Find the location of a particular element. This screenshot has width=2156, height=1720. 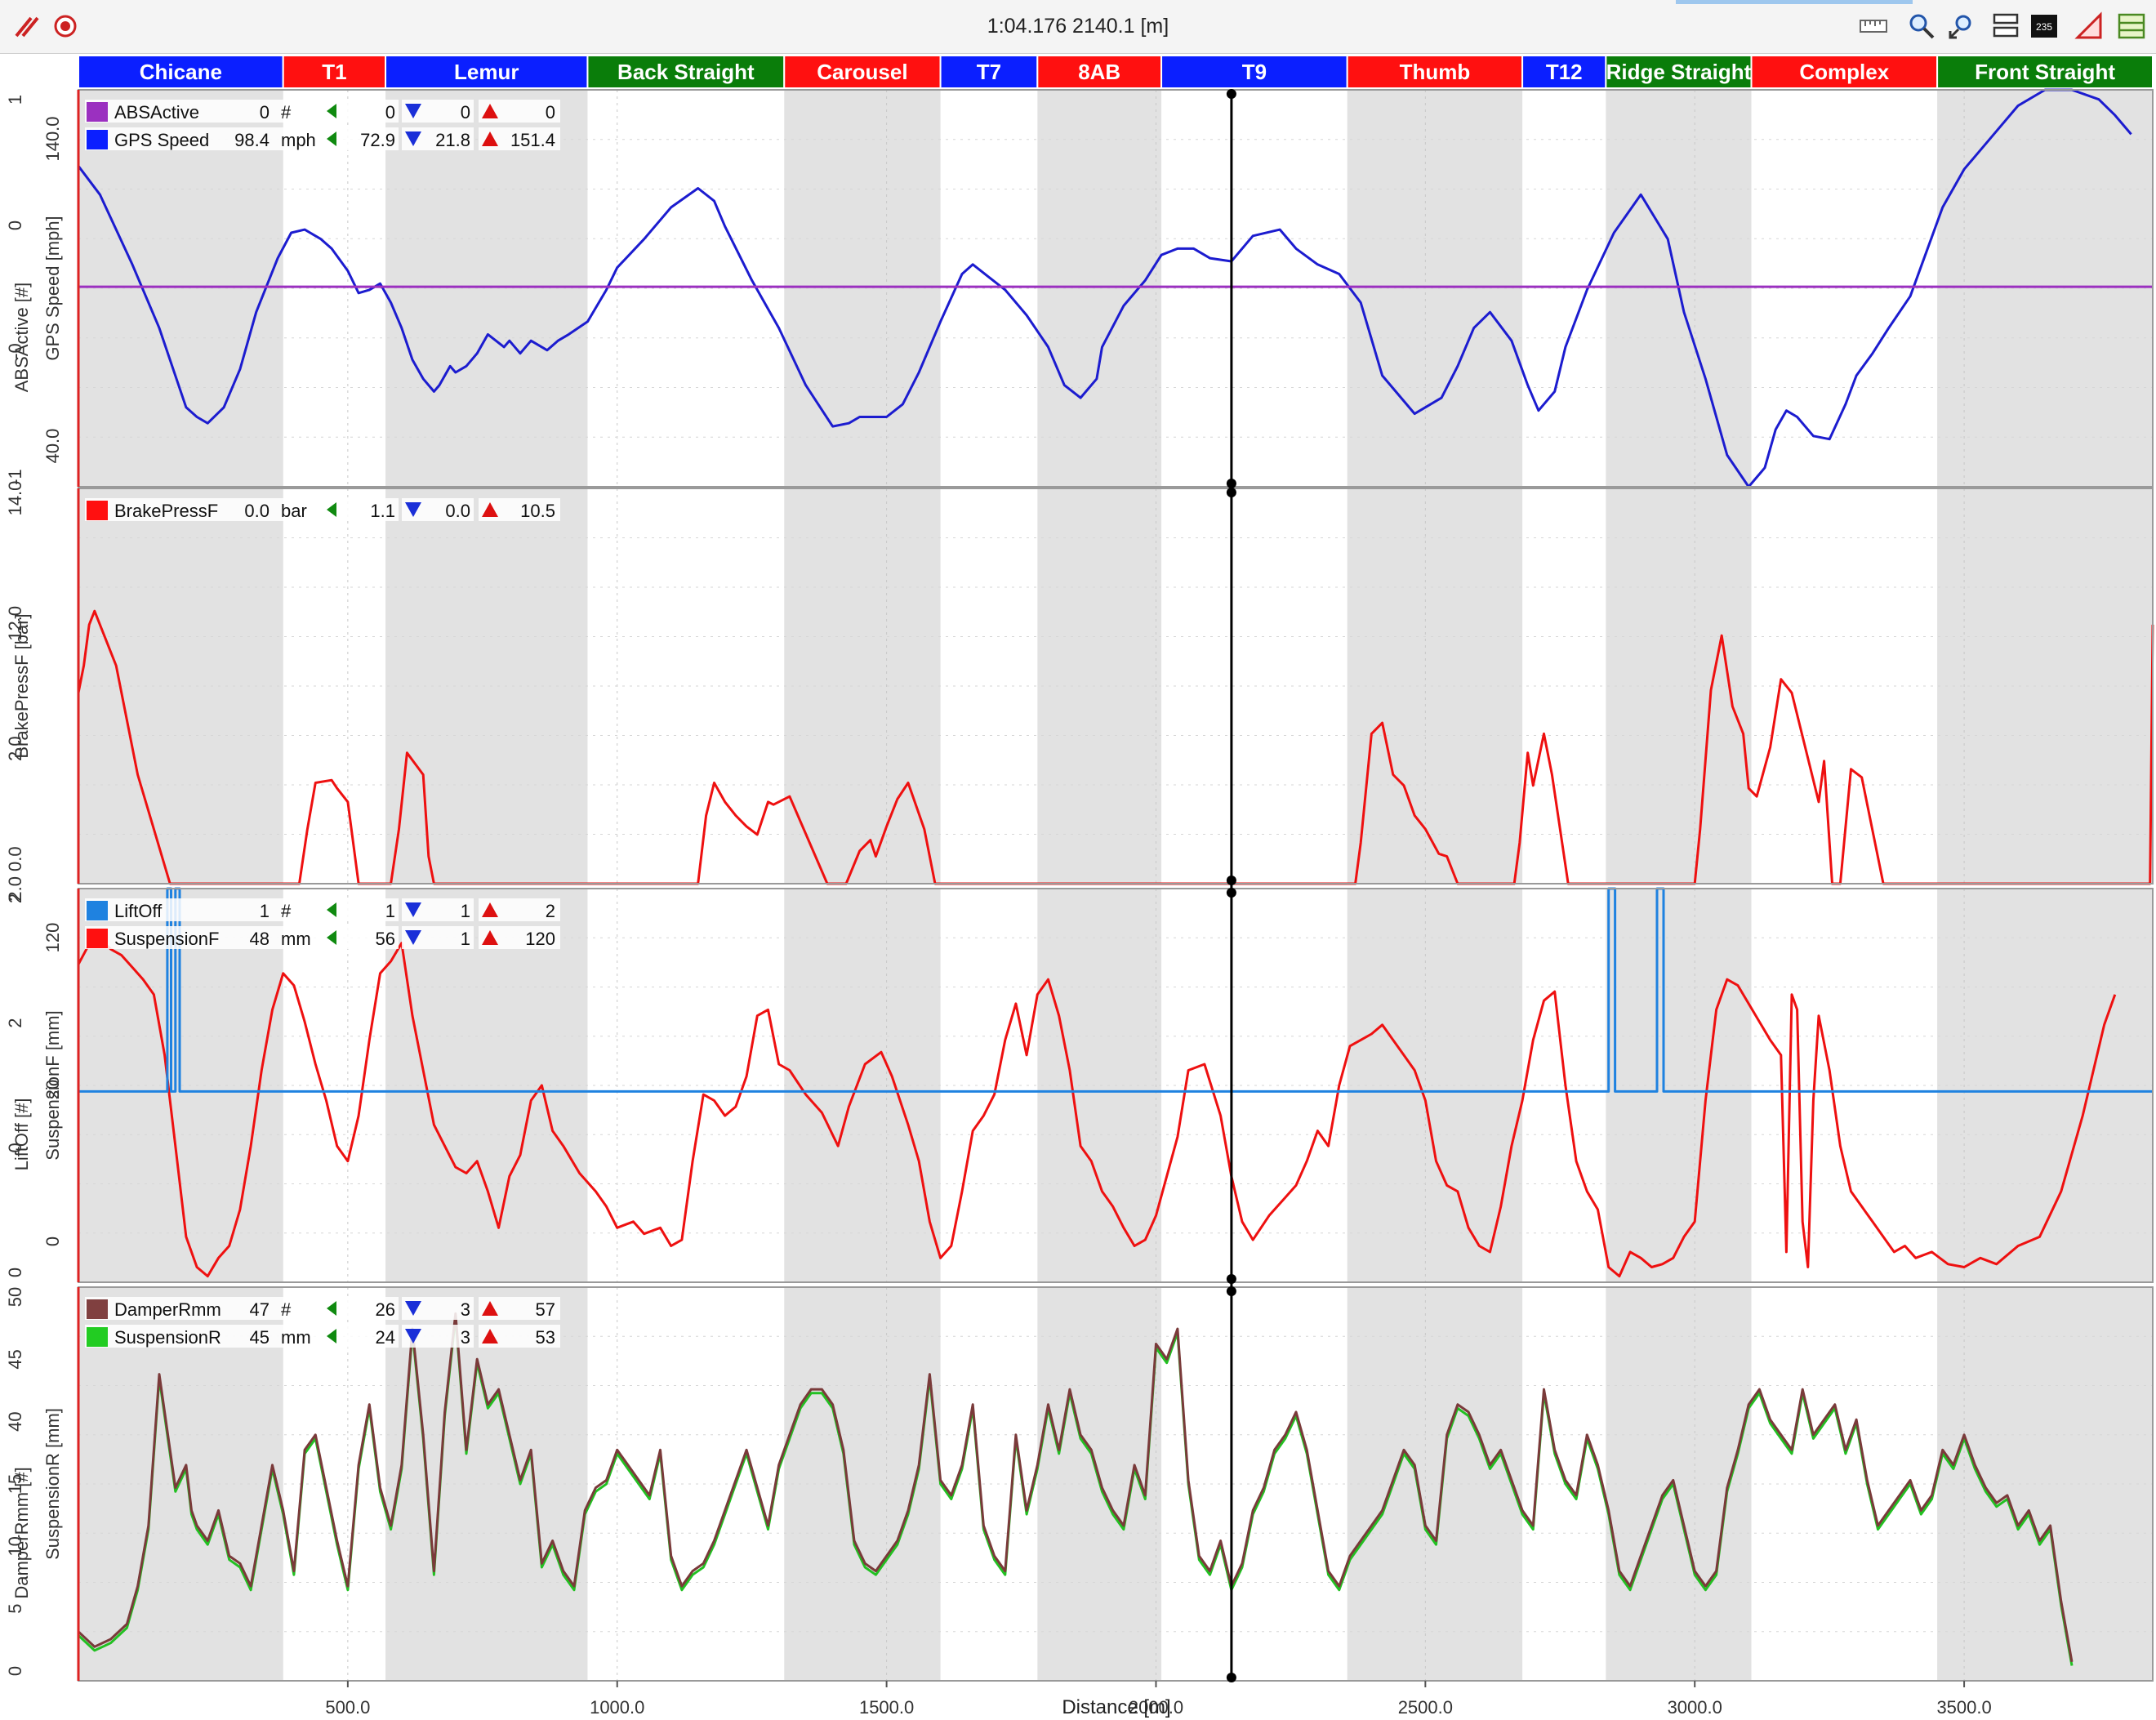

segment-label-6: 8AB is located at coordinates (1099, 72).